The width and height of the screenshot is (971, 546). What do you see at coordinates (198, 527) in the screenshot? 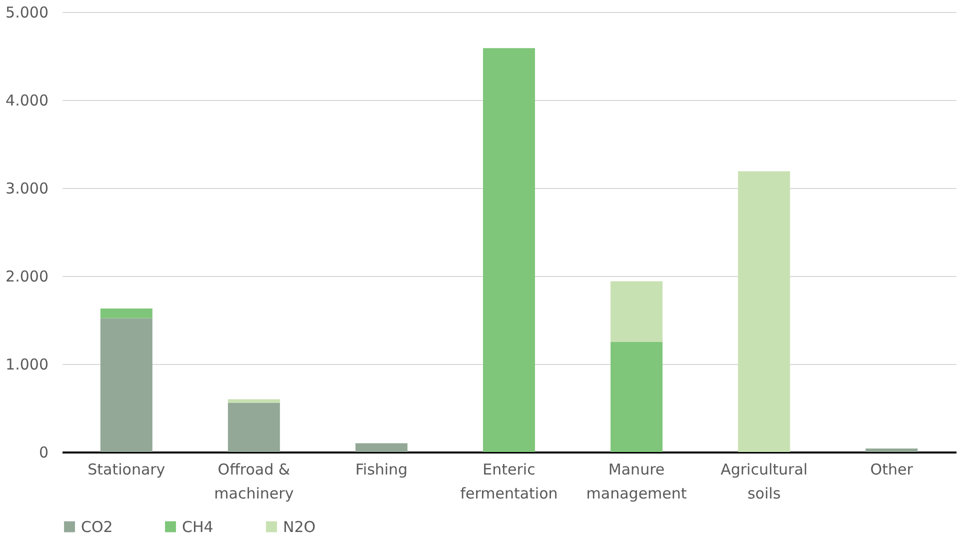
I see `legend-label: CH4` at bounding box center [198, 527].